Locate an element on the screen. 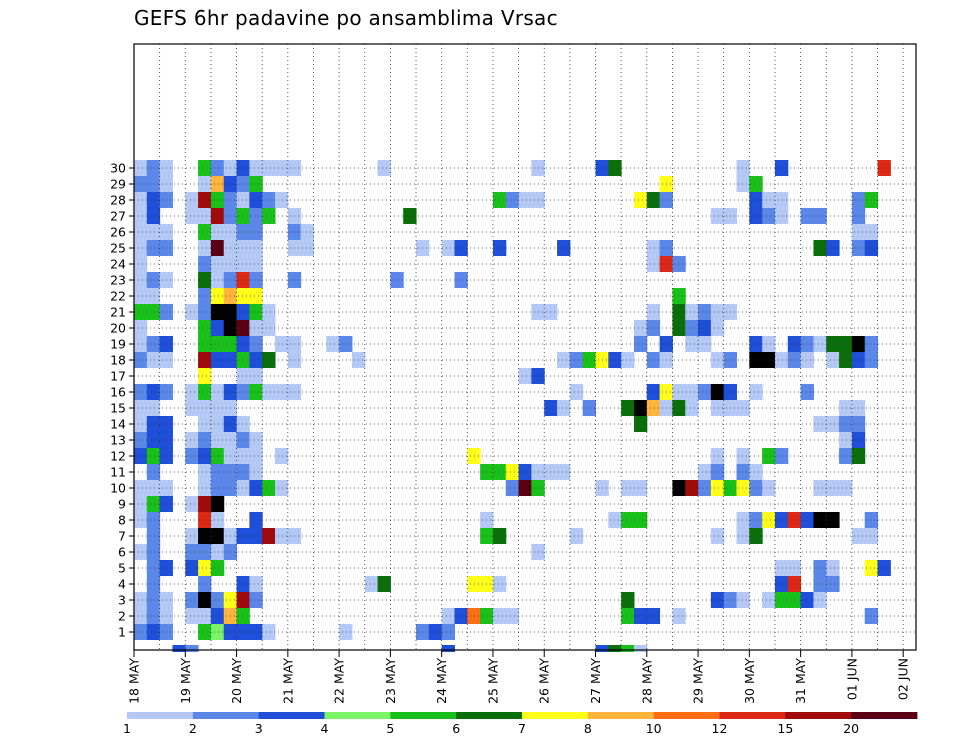 The height and width of the screenshot is (742, 960). x-tick-label: 25 MAY is located at coordinates (492, 681).